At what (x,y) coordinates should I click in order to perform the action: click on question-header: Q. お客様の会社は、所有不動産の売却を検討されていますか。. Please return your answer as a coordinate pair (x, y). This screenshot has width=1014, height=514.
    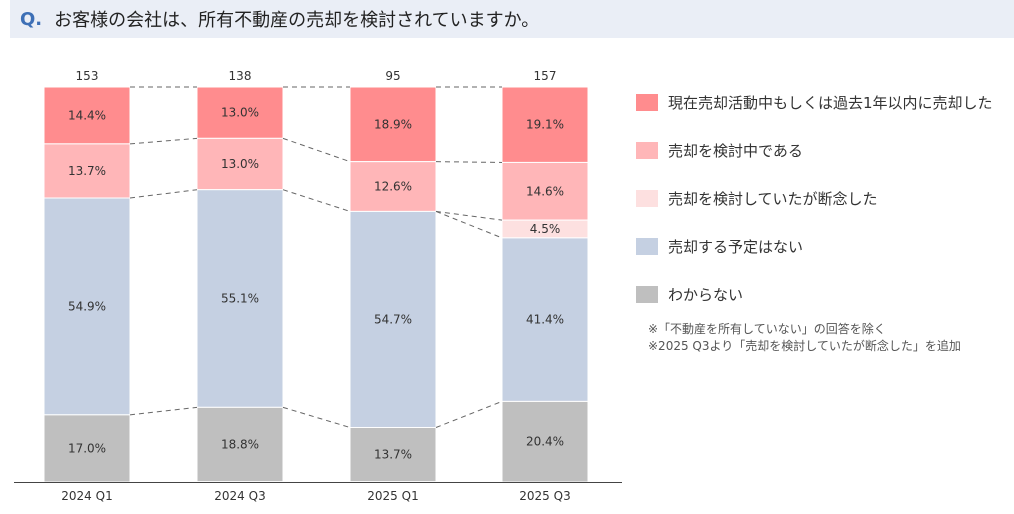
    Looking at the image, I should click on (512, 19).